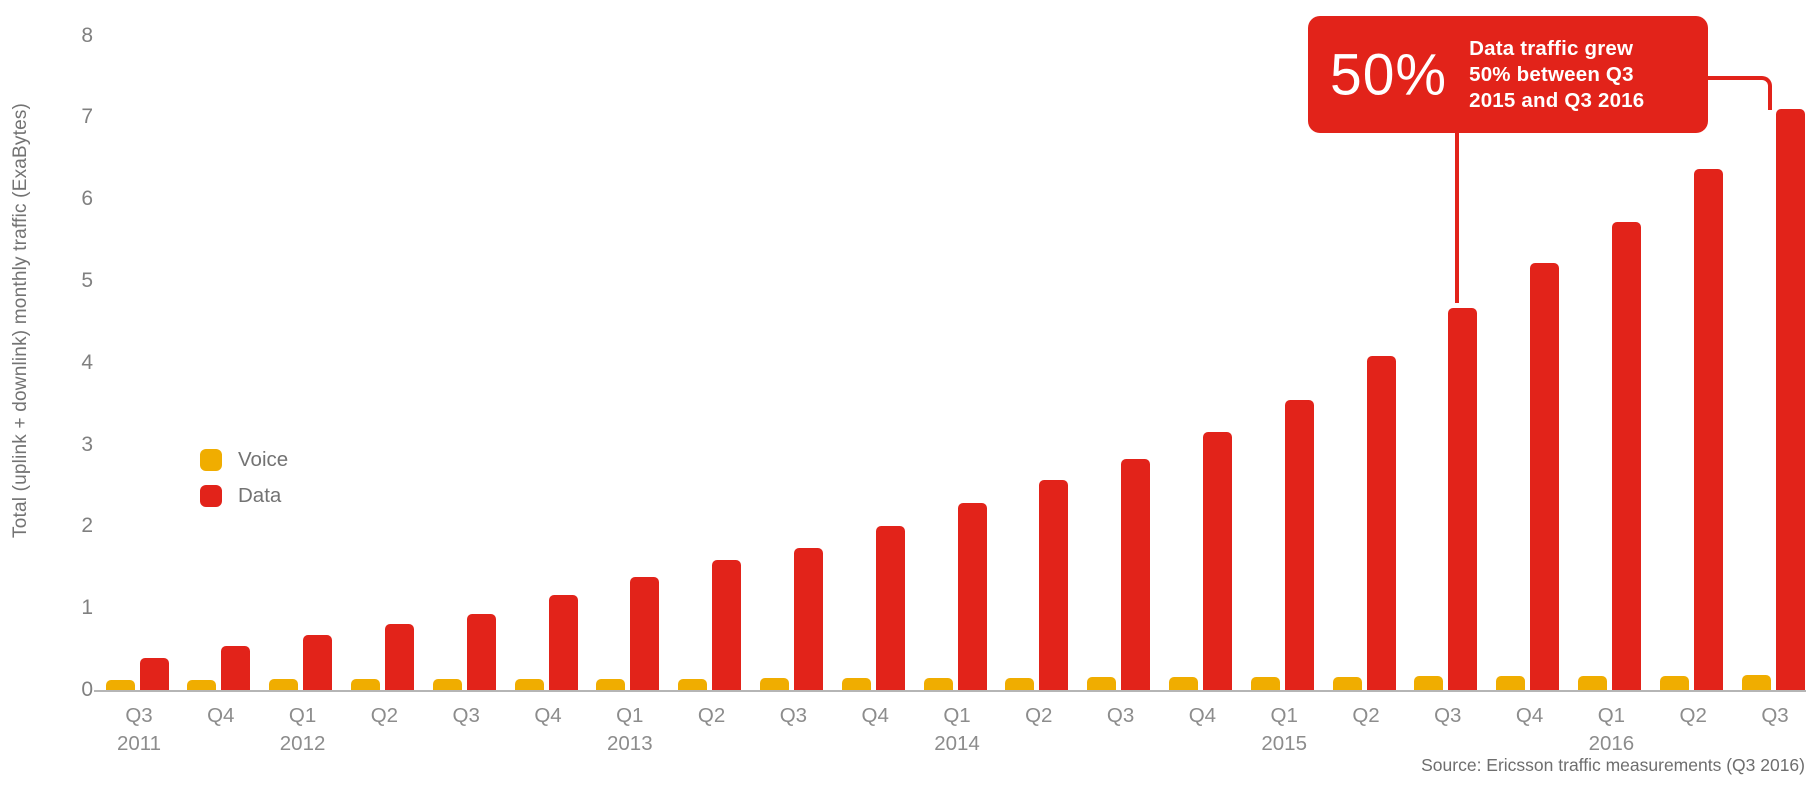 This screenshot has width=1813, height=788. What do you see at coordinates (1775, 715) in the screenshot?
I see `x-label-20: Q3` at bounding box center [1775, 715].